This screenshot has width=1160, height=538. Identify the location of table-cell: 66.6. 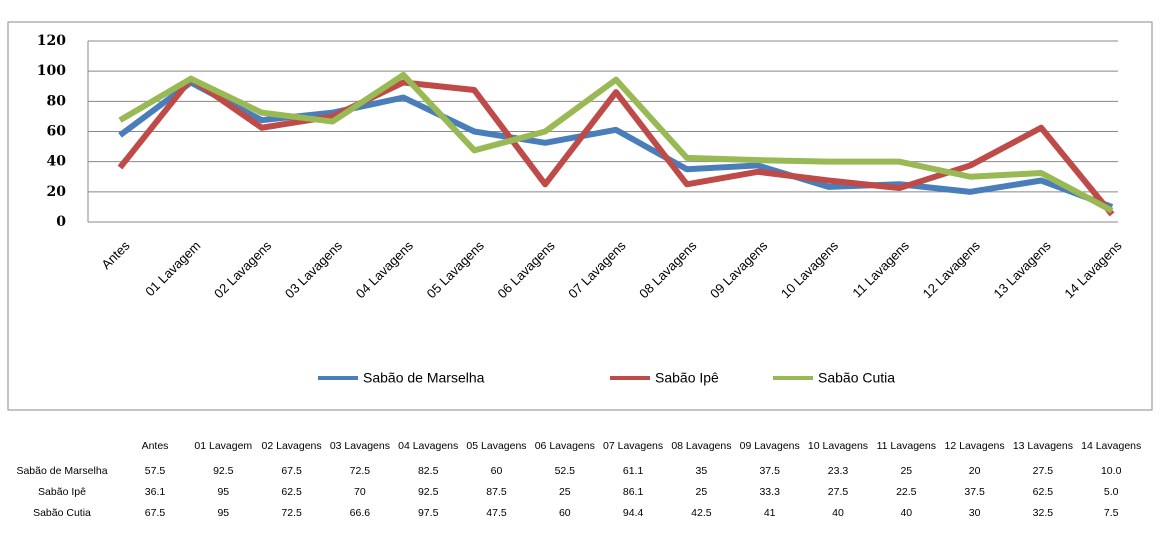
(360, 513).